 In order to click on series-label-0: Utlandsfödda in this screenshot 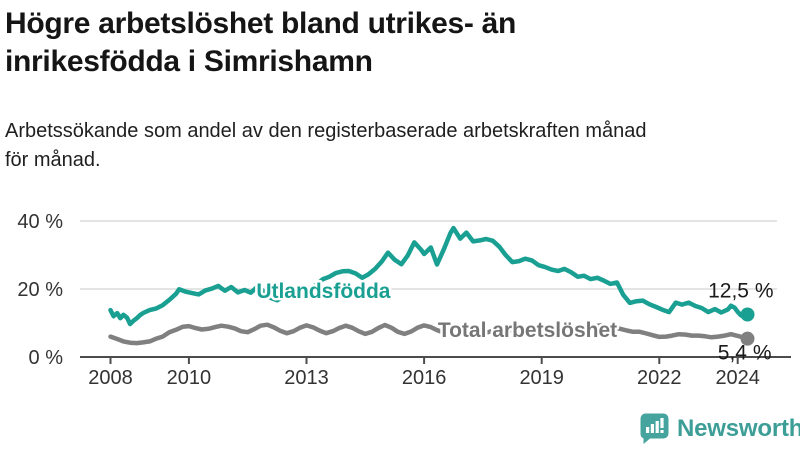, I will do `click(323, 291)`.